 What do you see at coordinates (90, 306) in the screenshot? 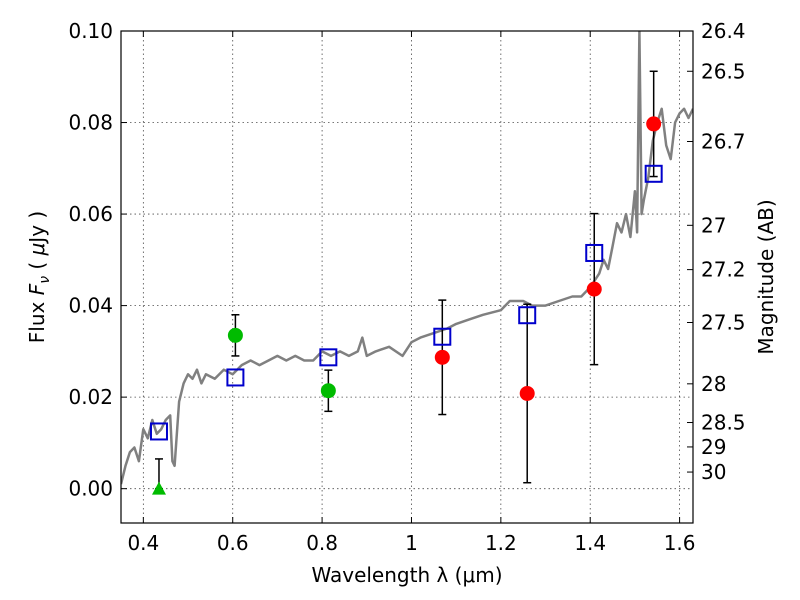
I see `y-tick-label: 0.04` at bounding box center [90, 306].